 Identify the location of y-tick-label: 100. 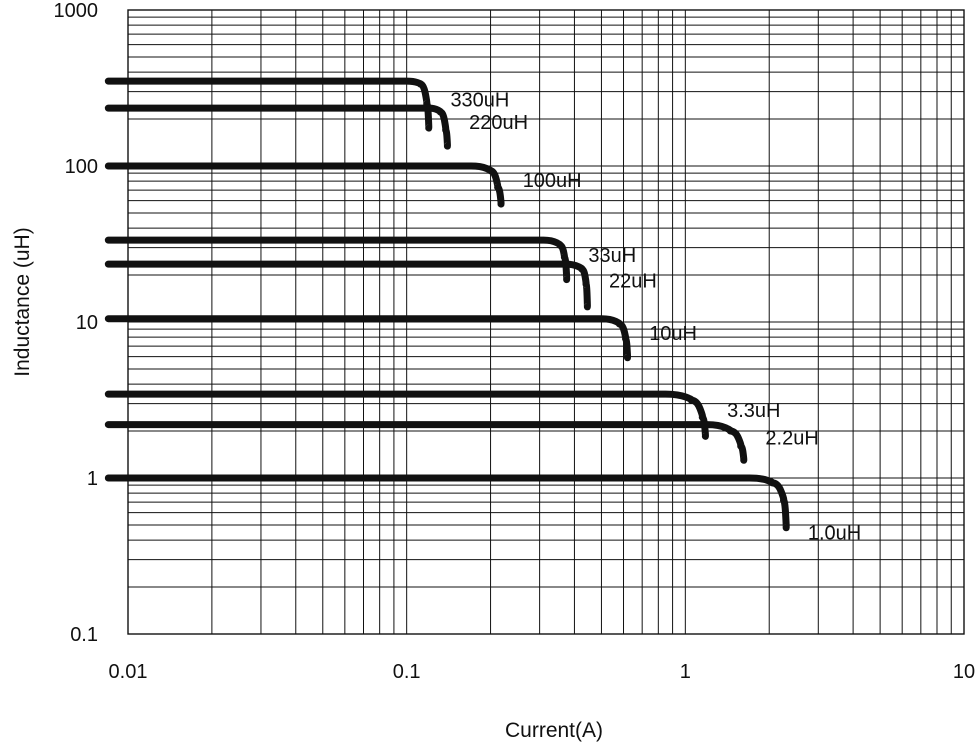
(81, 167).